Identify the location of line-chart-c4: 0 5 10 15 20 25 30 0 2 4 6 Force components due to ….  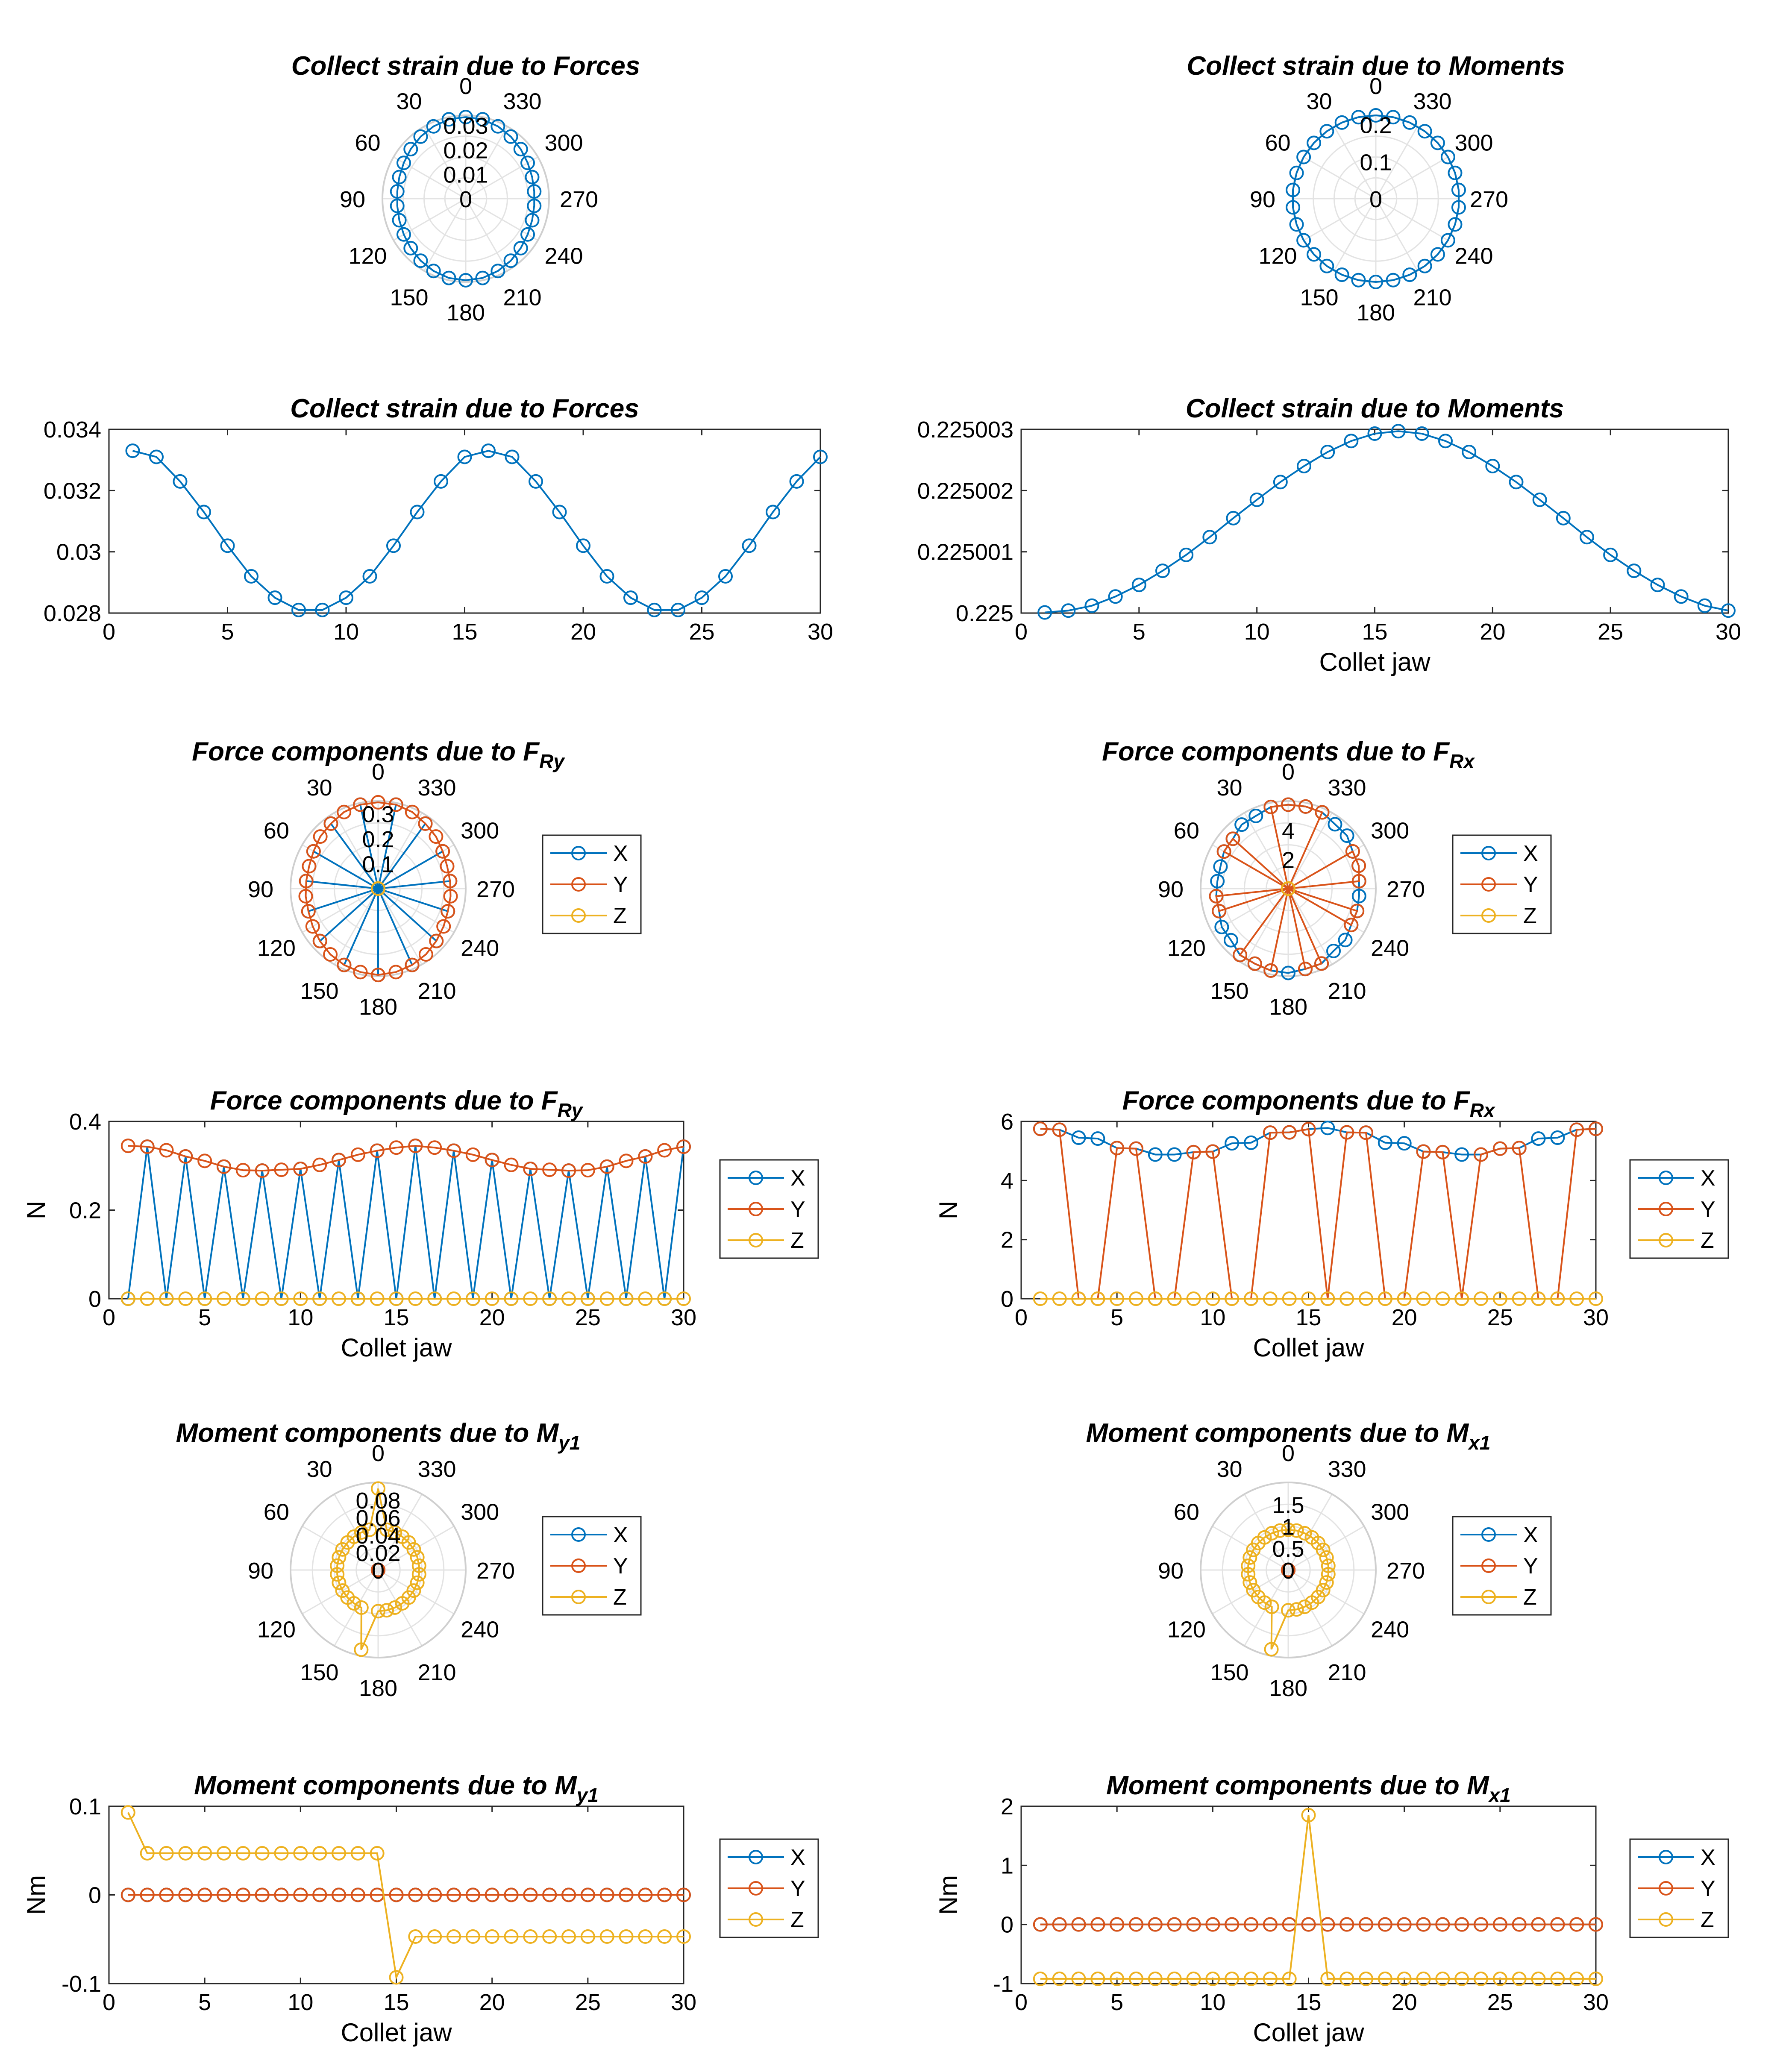
(1332, 1224).